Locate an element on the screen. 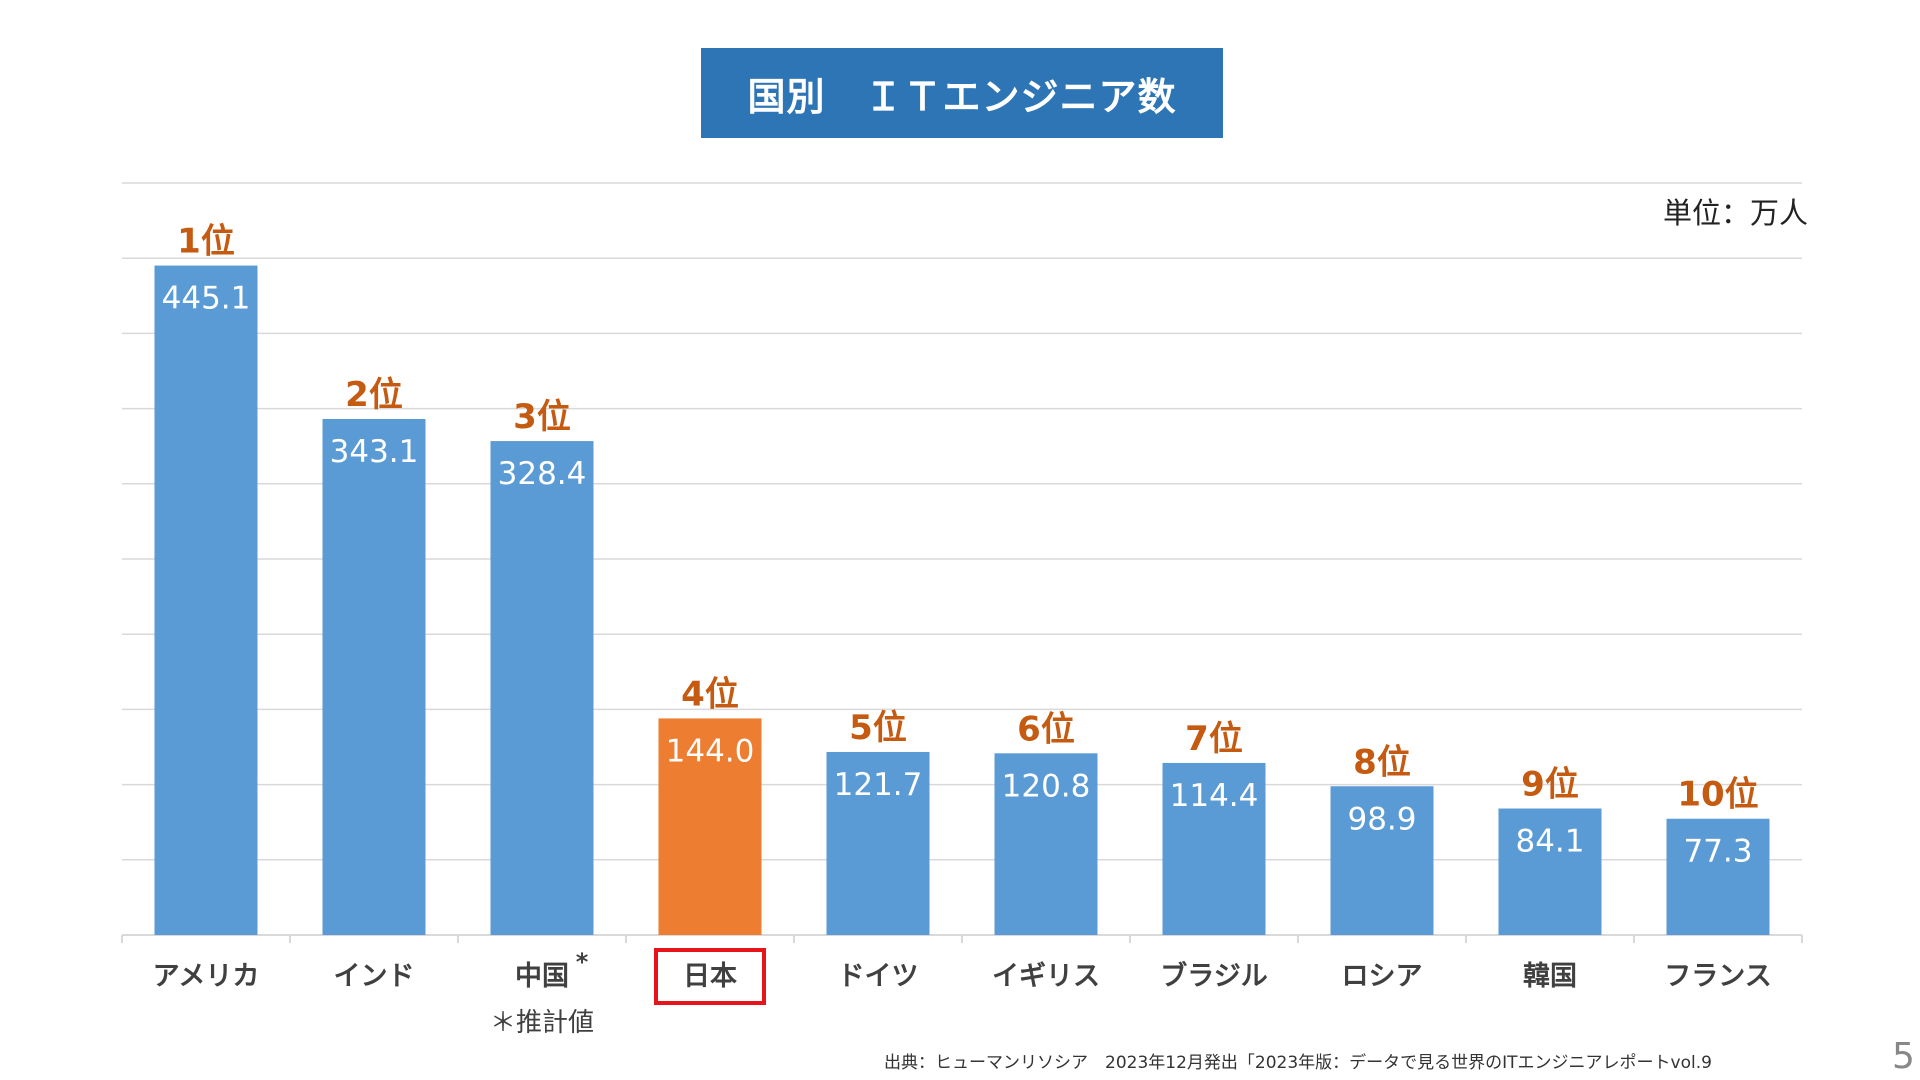 The height and width of the screenshot is (1080, 1920). category-label: イギリス is located at coordinates (1046, 976).